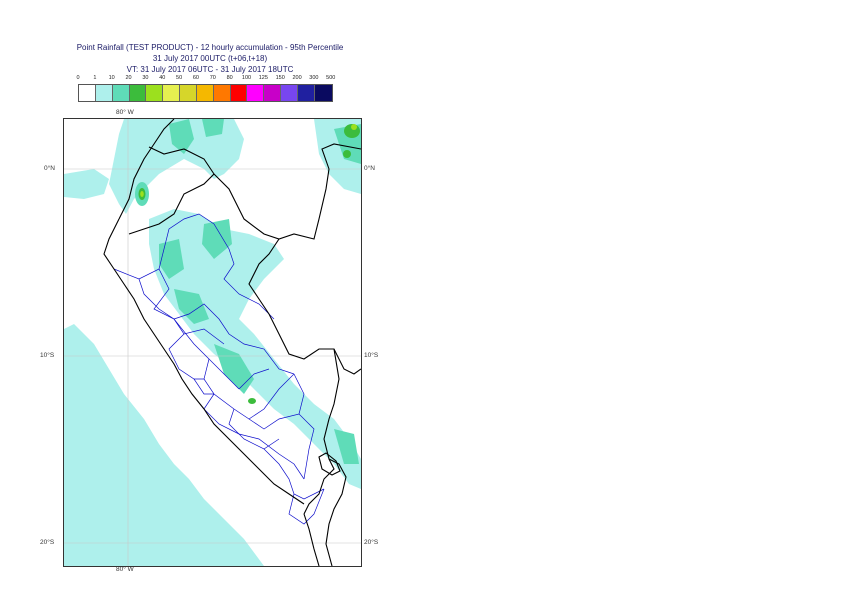 The width and height of the screenshot is (842, 596). What do you see at coordinates (246, 78) in the screenshot?
I see `legend-label: 100` at bounding box center [246, 78].